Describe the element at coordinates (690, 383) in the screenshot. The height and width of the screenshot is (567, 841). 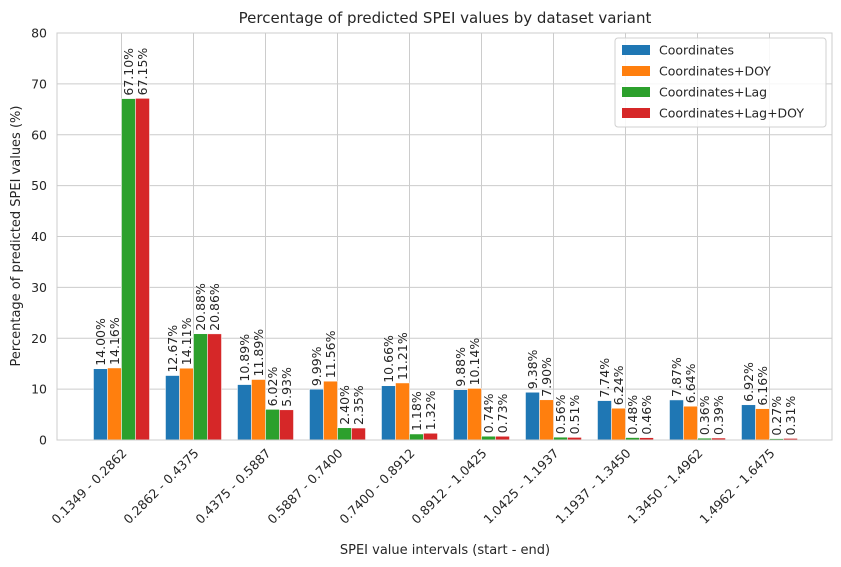
I see `bar-value-label: 6.64%` at that location.